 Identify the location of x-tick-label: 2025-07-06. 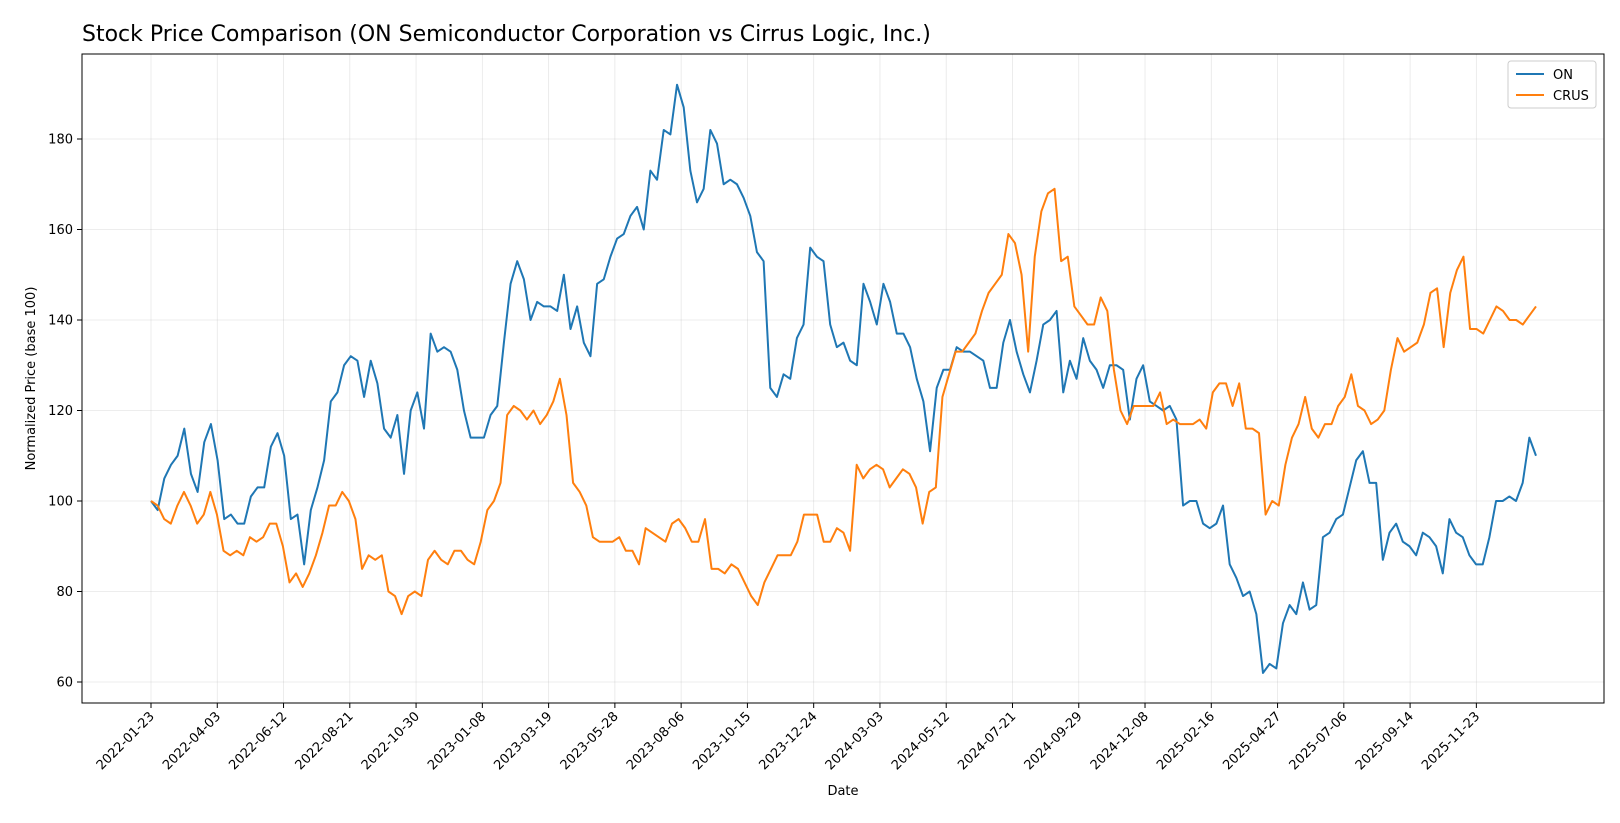
(1319, 741).